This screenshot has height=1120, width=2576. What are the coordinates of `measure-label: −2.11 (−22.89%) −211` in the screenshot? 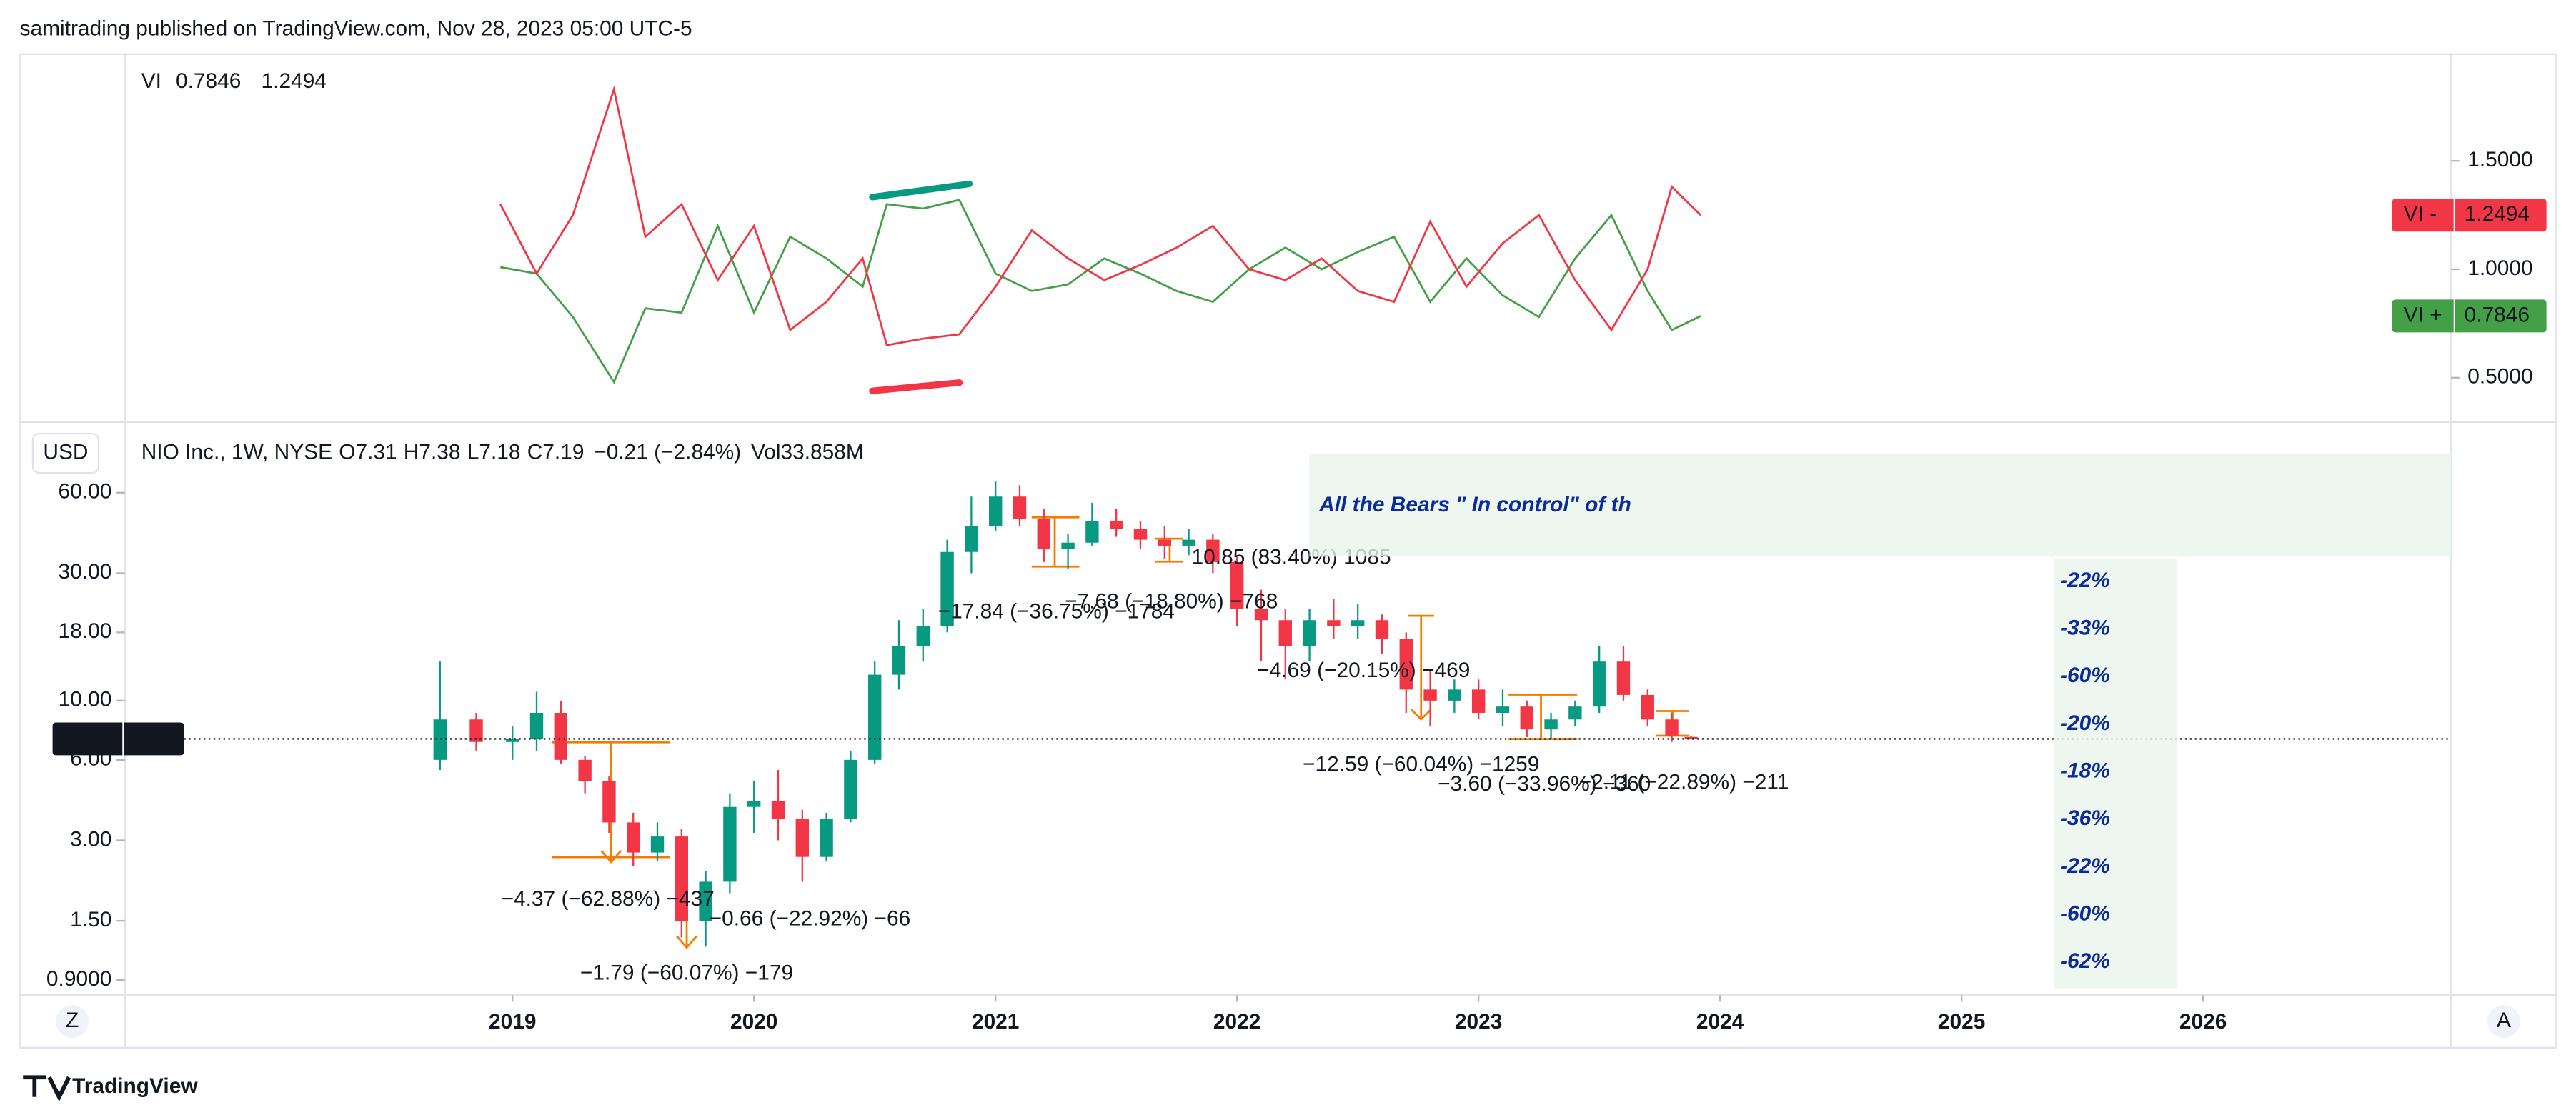 It's located at (1684, 782).